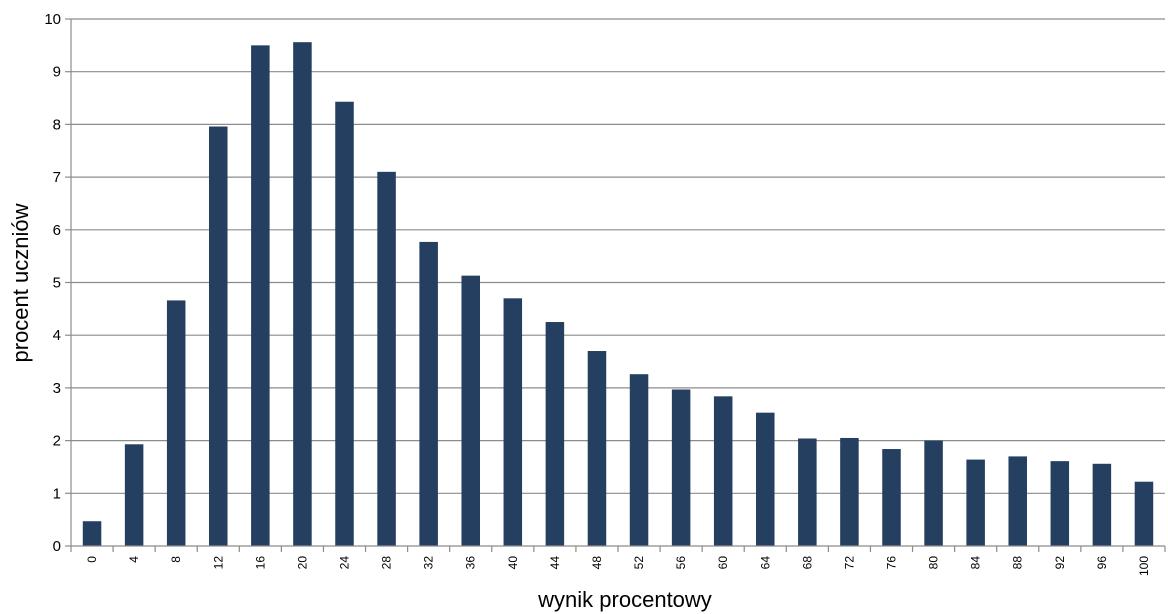 This screenshot has width=1168, height=614. I want to click on x-tick-label: 88, so click(1018, 563).